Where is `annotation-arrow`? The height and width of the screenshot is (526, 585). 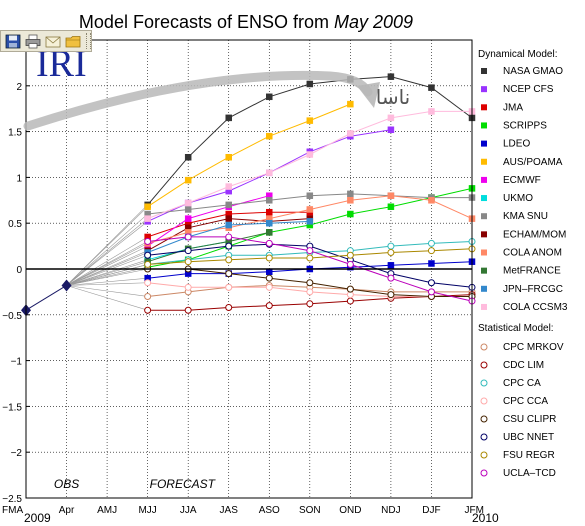 annotation-arrow is located at coordinates (198, 100).